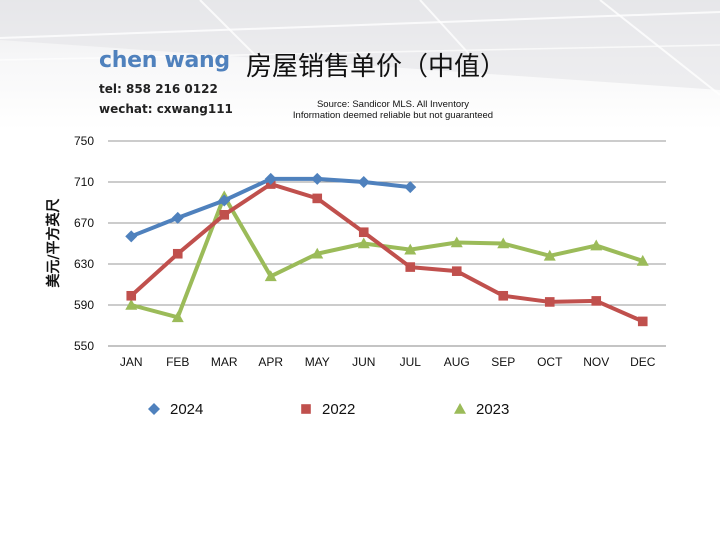  What do you see at coordinates (492, 409) in the screenshot?
I see `legend-label-2023: 2023` at bounding box center [492, 409].